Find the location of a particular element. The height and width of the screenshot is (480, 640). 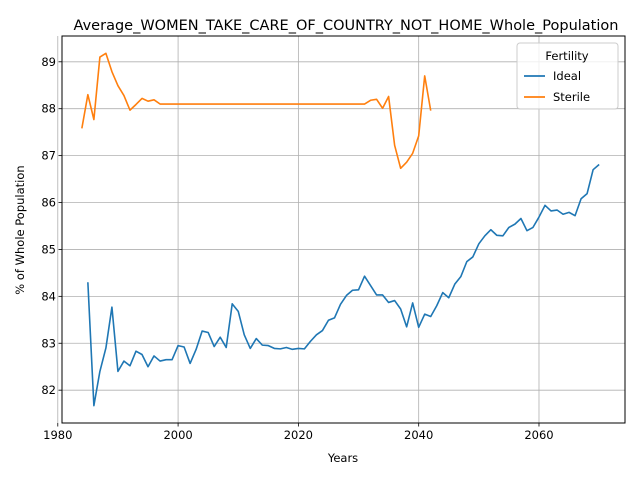

y-tick-label: 89 is located at coordinates (48, 62).